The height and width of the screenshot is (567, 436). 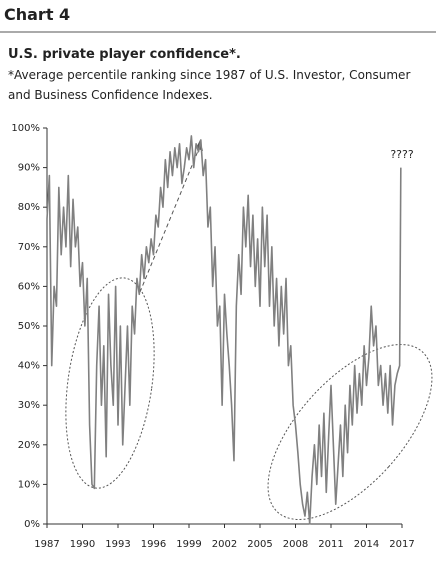 I want to click on subtitle: and Business Confidence Indexes., so click(x=110, y=95).